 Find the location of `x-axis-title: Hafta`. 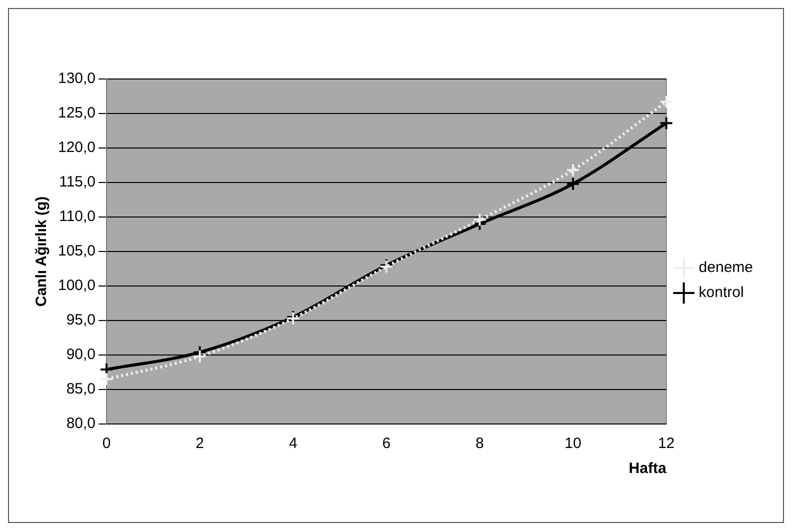

x-axis-title: Hafta is located at coordinates (647, 469).